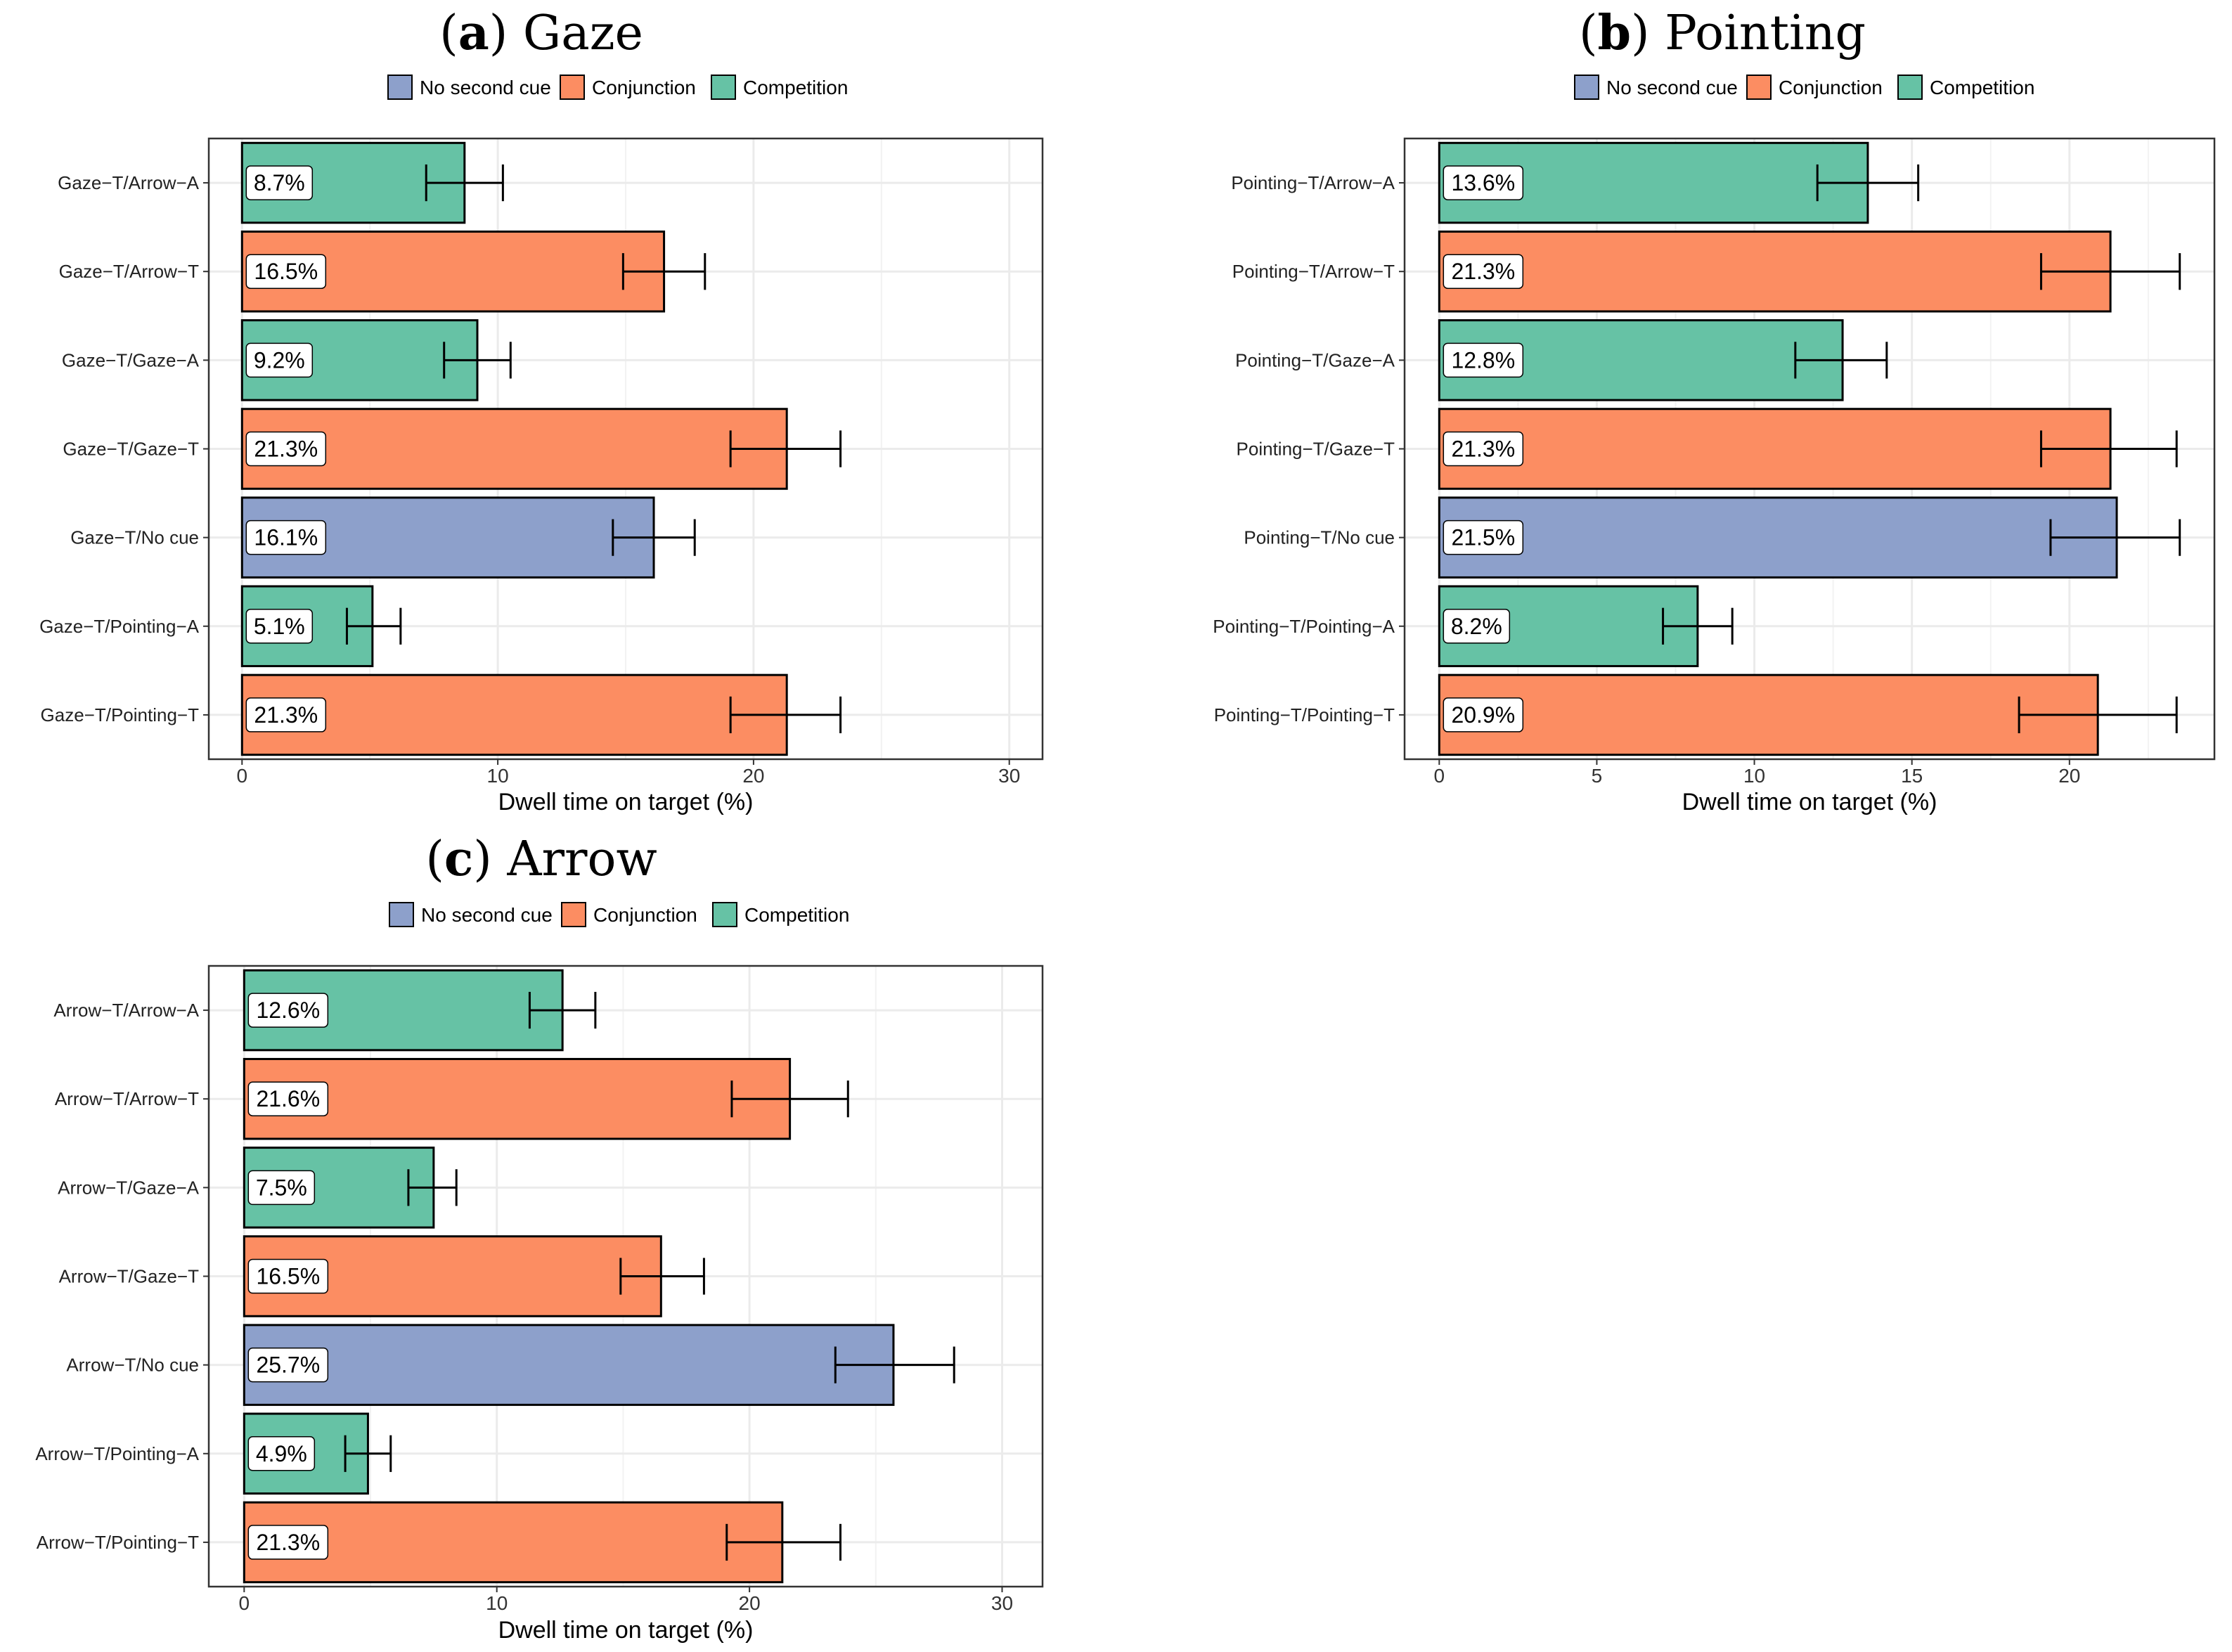 Image resolution: width=2232 pixels, height=1652 pixels. I want to click on category-label: Gaze−T/Arrow−T, so click(129, 271).